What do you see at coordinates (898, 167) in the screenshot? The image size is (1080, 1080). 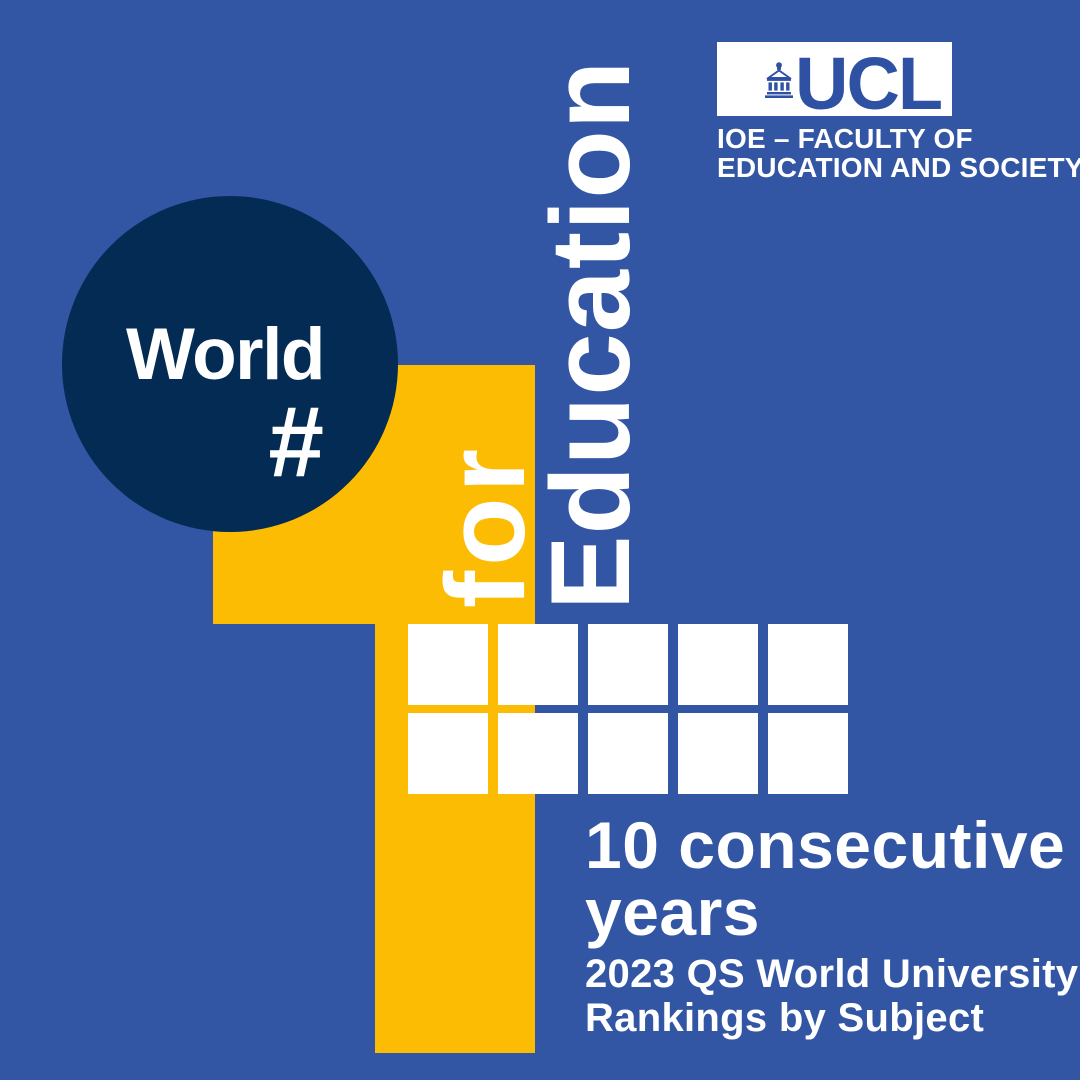 I see `logo-caption-line2: EDUCATION AND SOCIETY` at bounding box center [898, 167].